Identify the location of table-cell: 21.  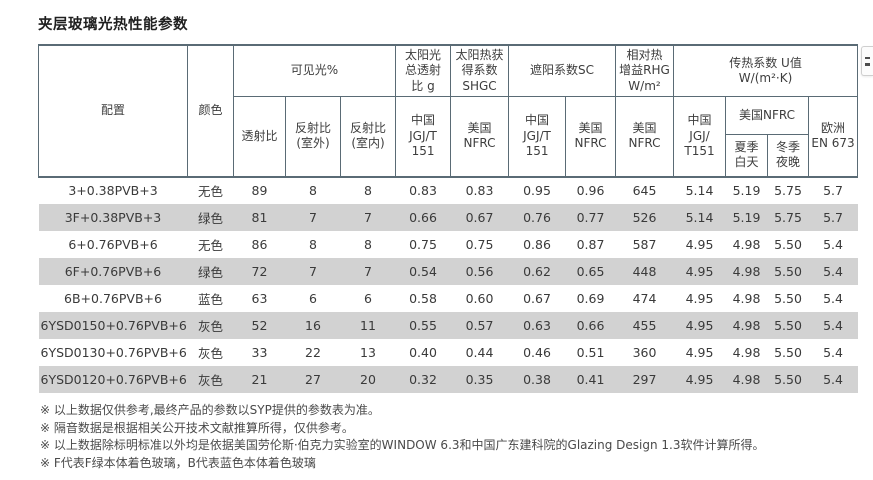
(259, 379).